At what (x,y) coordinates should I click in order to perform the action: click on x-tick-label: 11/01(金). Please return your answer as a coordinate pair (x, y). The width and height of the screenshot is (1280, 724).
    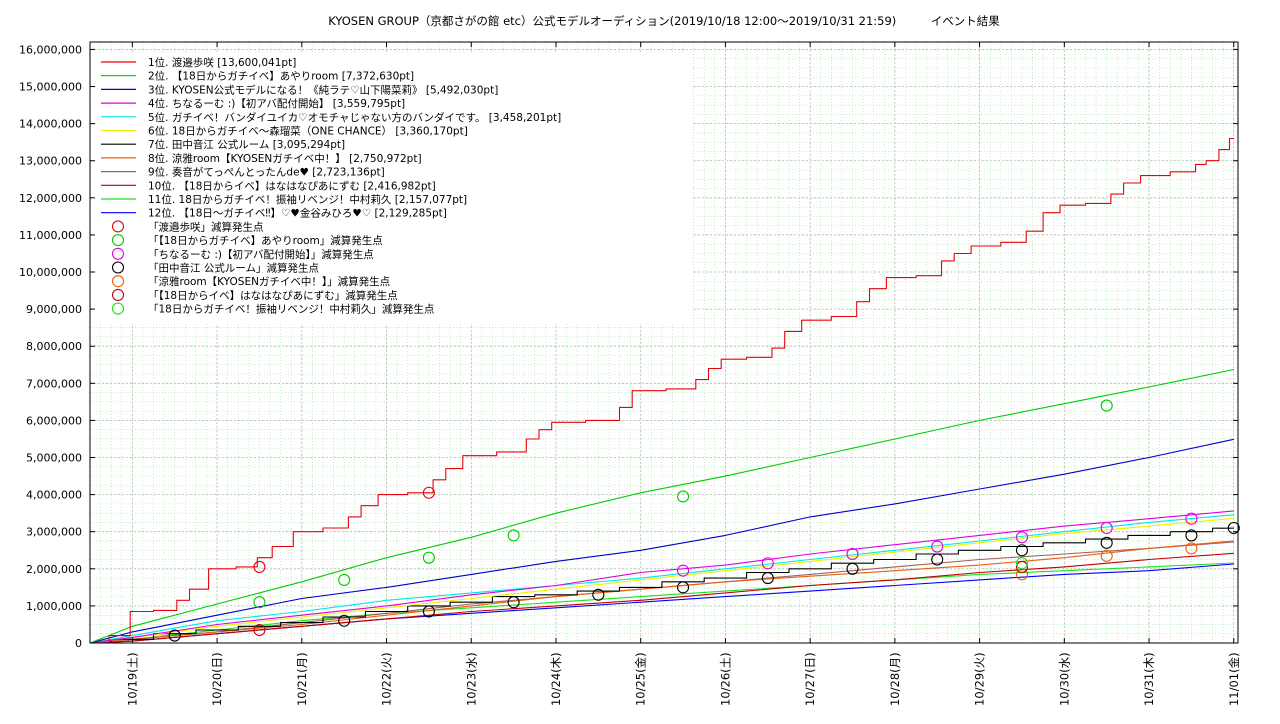
    Looking at the image, I should click on (1234, 679).